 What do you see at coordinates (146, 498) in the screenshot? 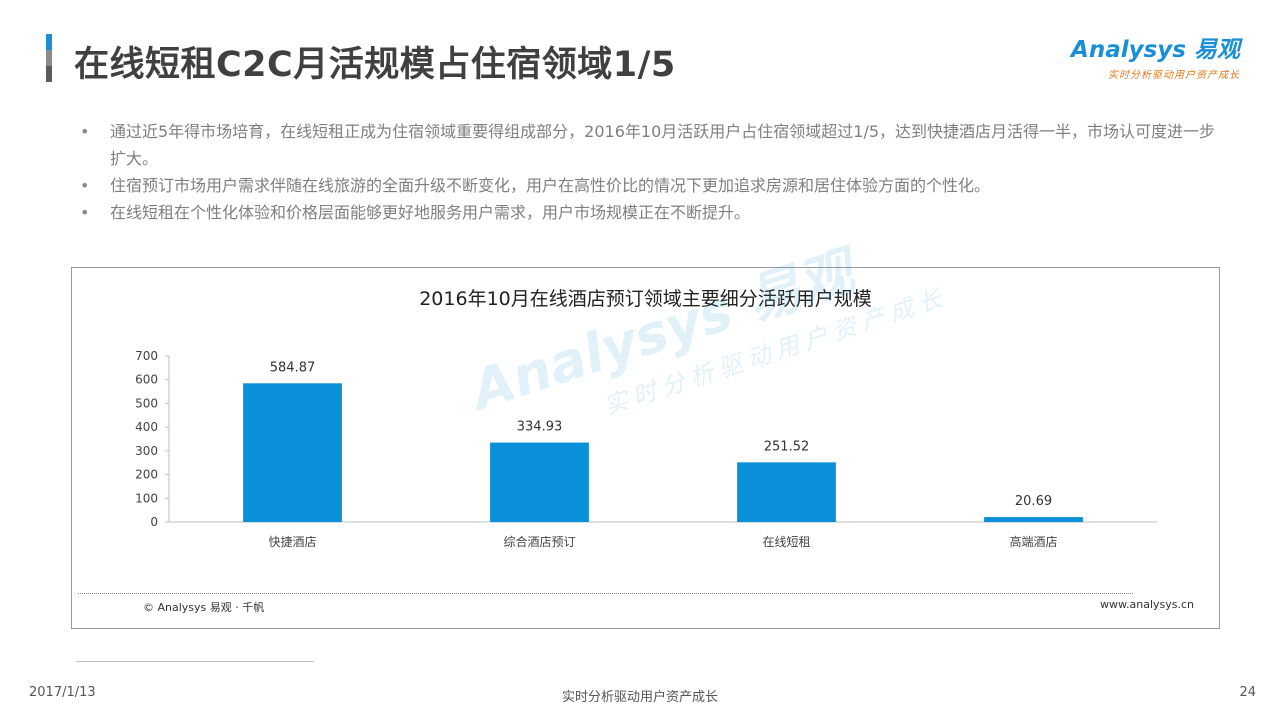
I see `y-tick-label: 100` at bounding box center [146, 498].